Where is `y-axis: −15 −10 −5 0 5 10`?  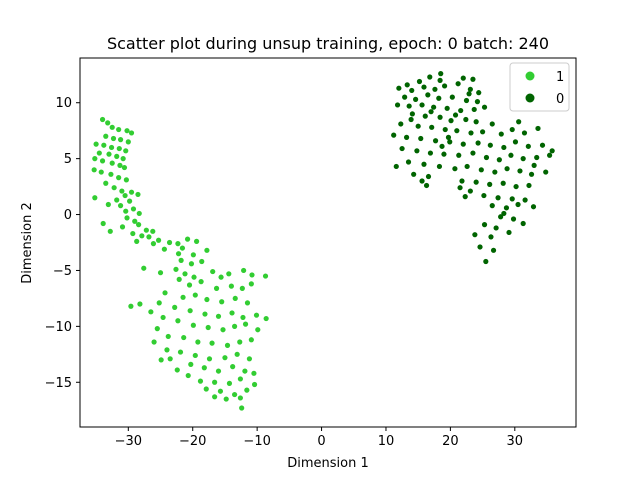 y-axis: −15 −10 −5 0 5 10 is located at coordinates (62, 243).